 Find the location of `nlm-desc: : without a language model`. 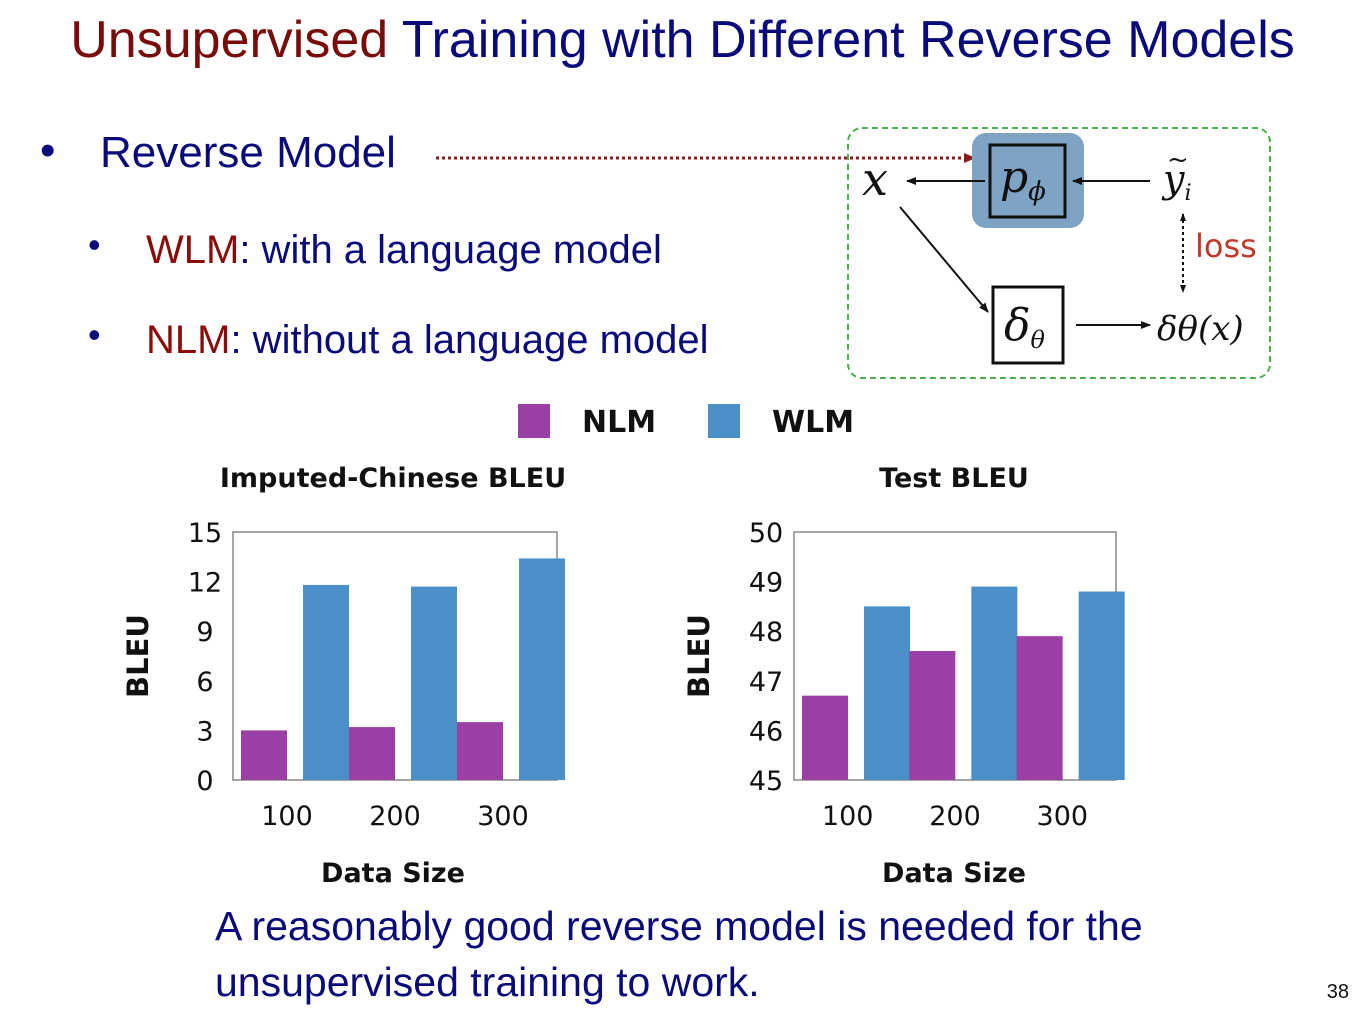

nlm-desc: : without a language model is located at coordinates (469, 340).